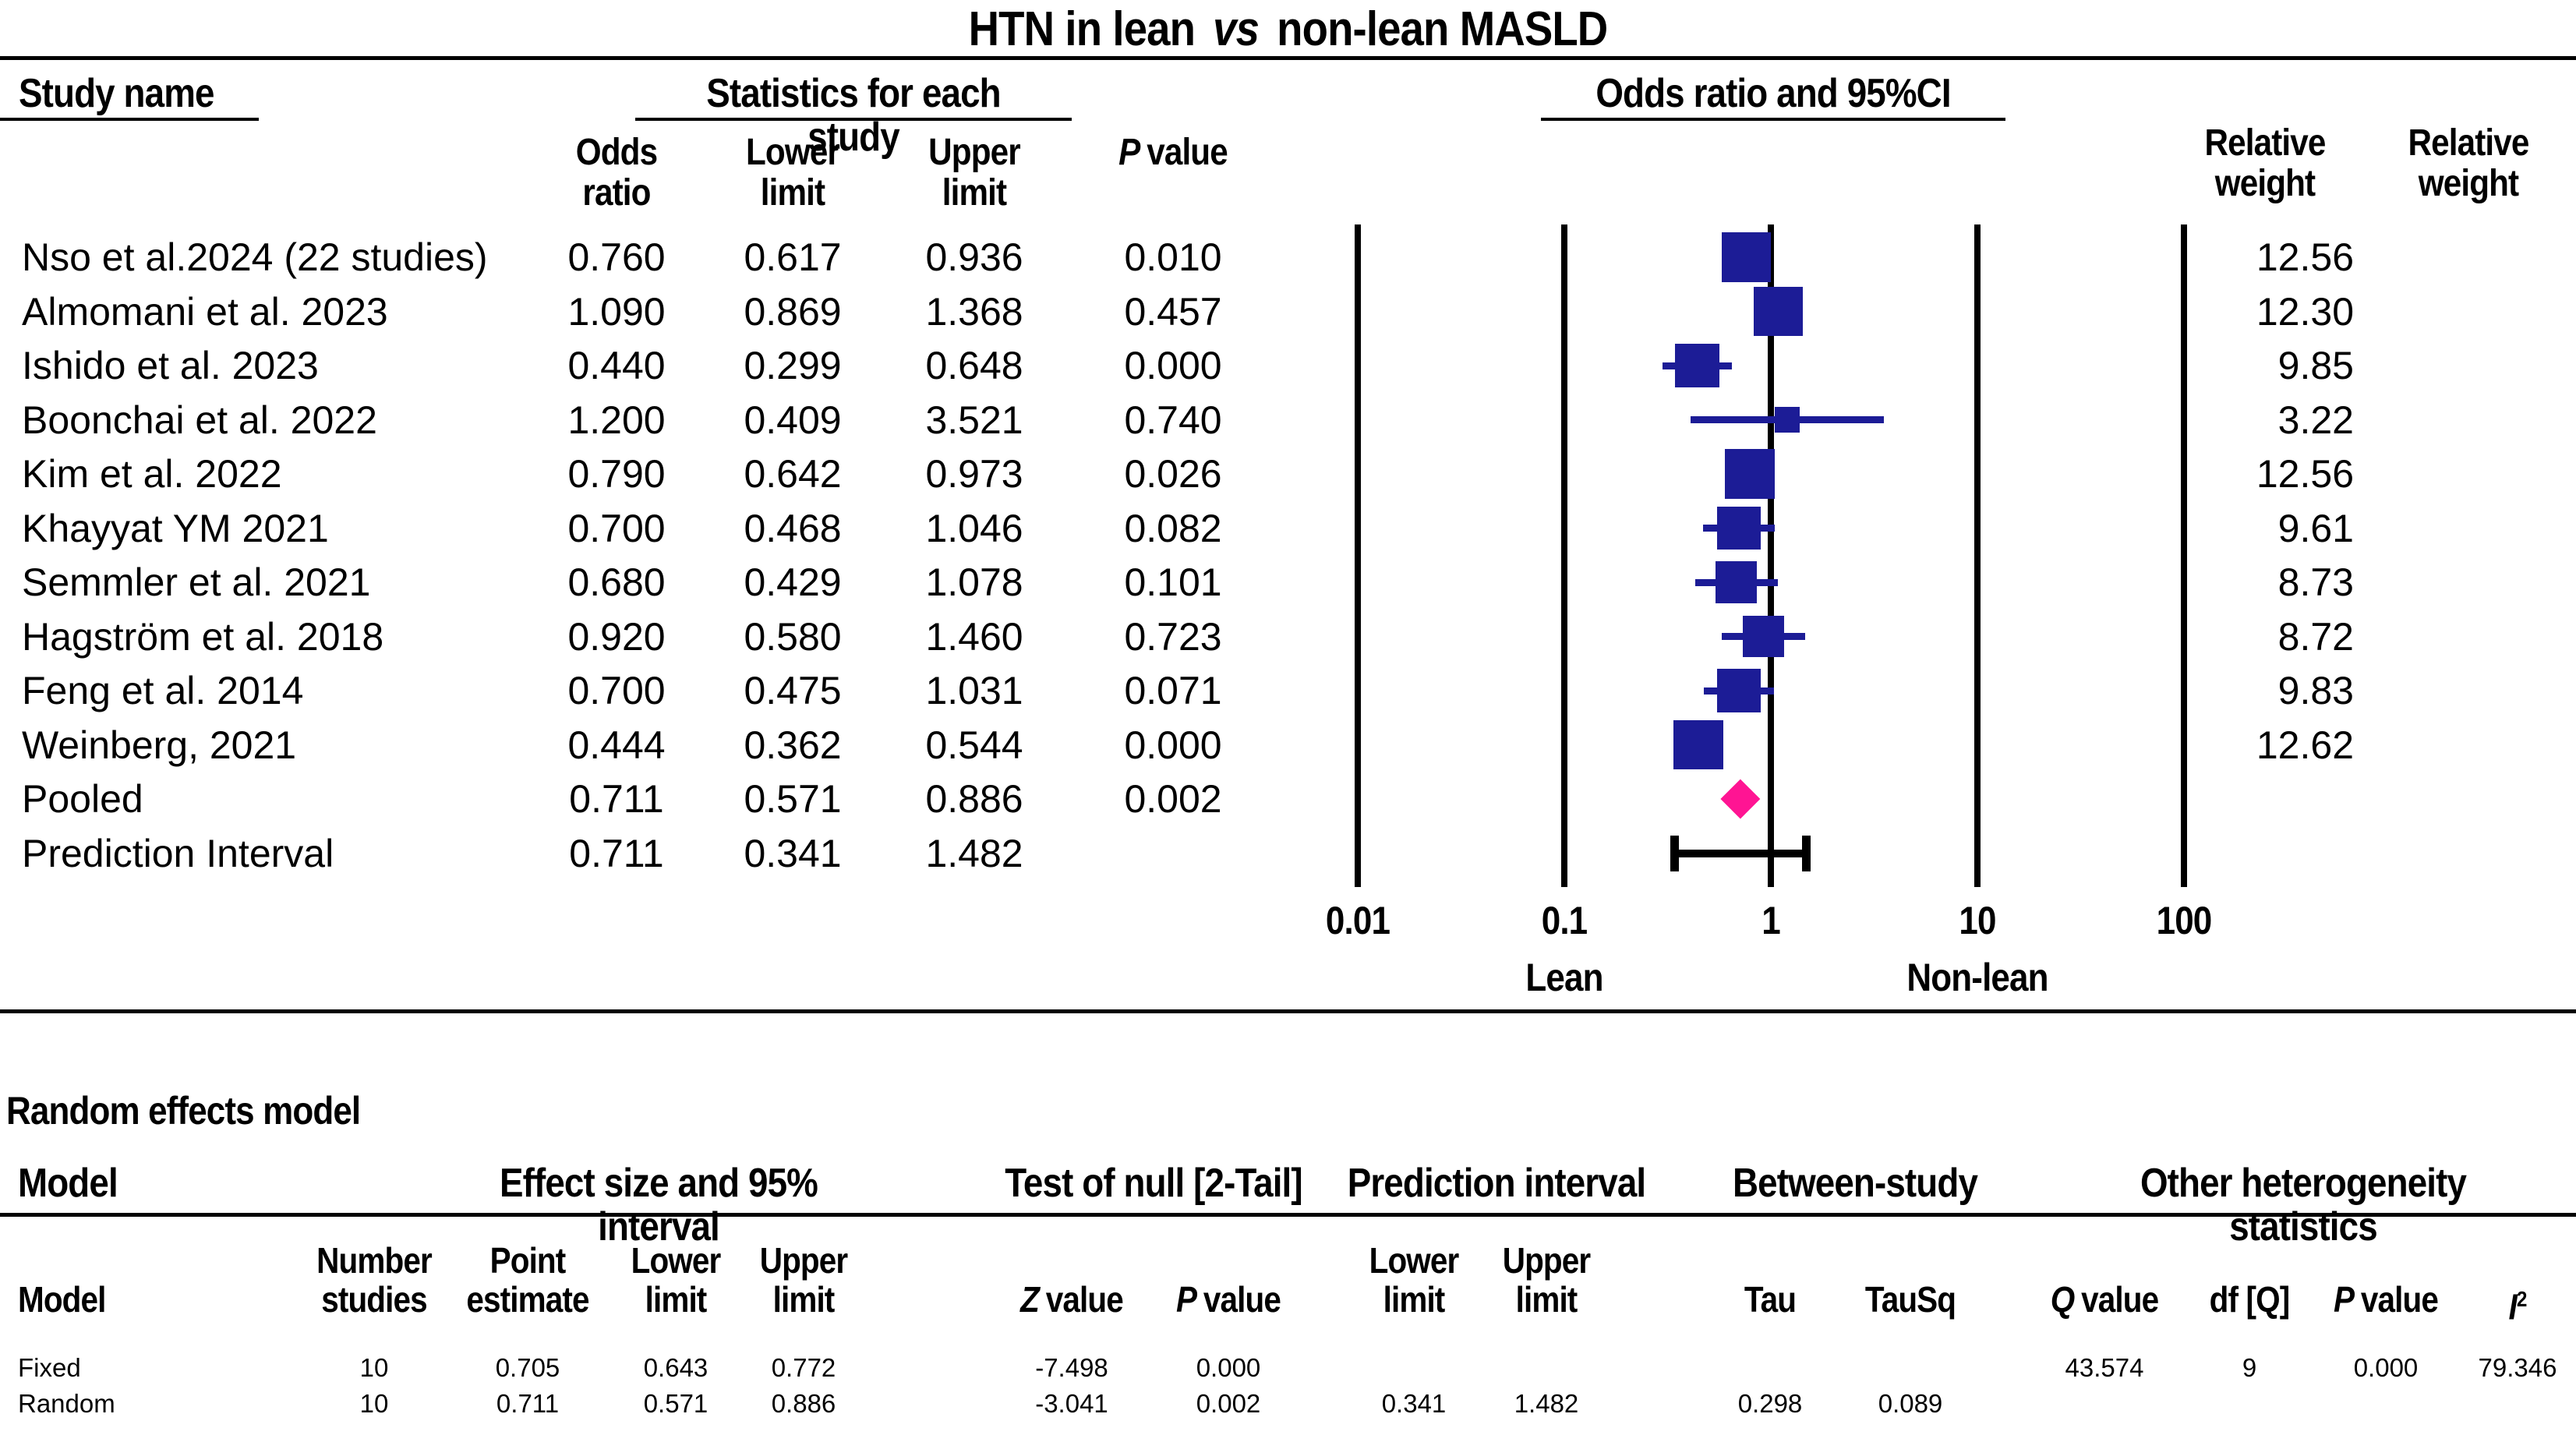 The height and width of the screenshot is (1435, 2576). What do you see at coordinates (1910, 1404) in the screenshot?
I see `model-tausq-value: 0.089` at bounding box center [1910, 1404].